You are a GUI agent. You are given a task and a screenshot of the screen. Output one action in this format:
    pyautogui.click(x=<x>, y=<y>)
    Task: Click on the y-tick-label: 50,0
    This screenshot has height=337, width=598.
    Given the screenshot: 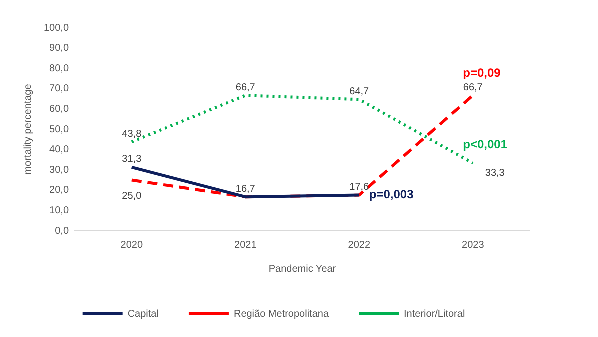 What is the action you would take?
    pyautogui.click(x=60, y=130)
    